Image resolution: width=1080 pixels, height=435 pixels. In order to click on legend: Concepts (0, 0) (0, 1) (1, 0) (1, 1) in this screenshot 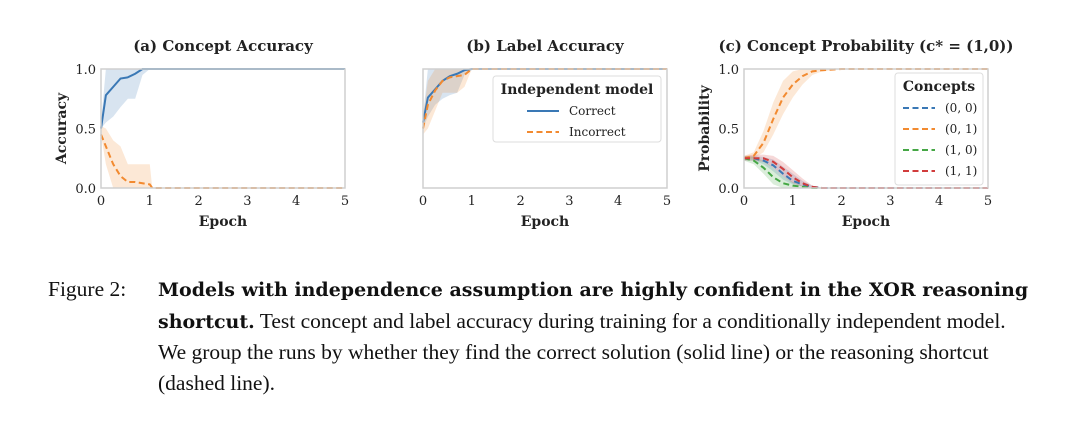, I will do `click(939, 129)`.